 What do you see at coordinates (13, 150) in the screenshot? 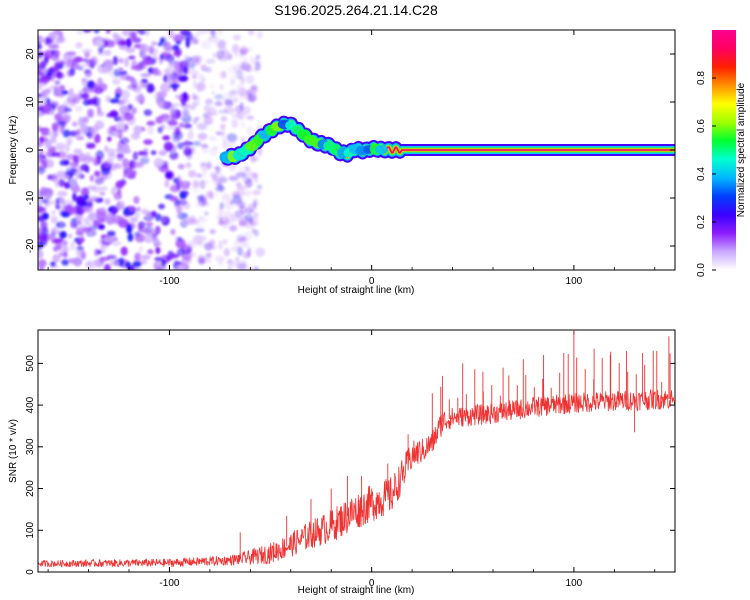
I see `spectrogram-ylabel: Frequency (Hz)` at bounding box center [13, 150].